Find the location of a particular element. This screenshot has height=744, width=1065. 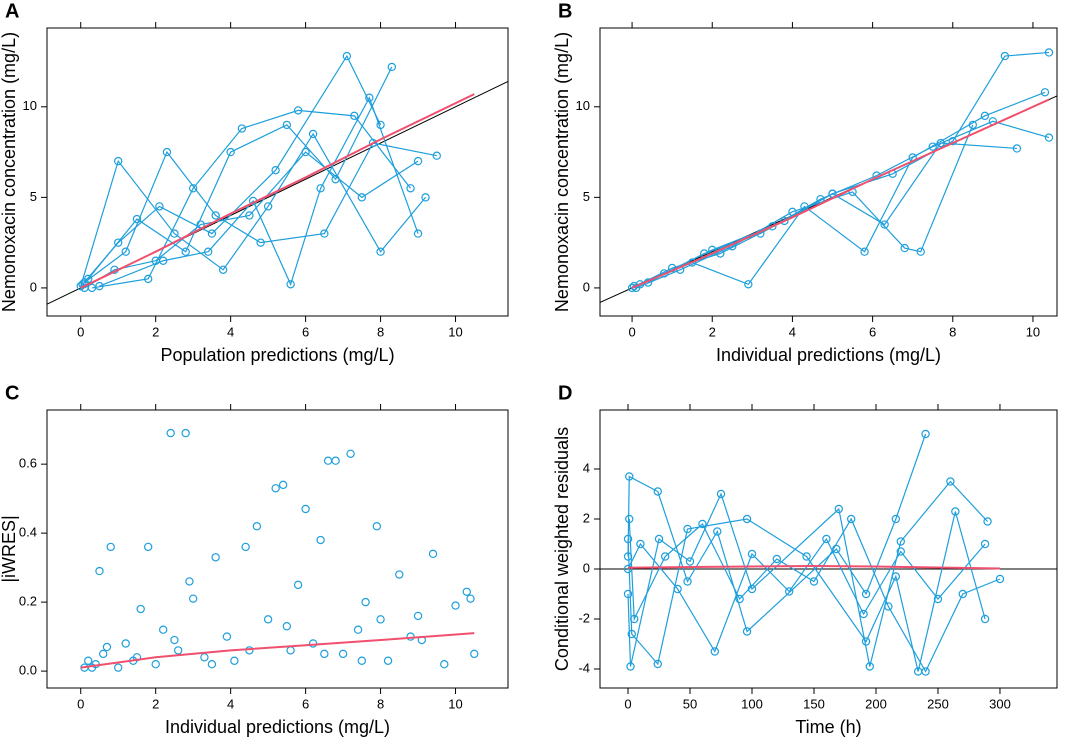

x-tick-label: 8 is located at coordinates (952, 331).